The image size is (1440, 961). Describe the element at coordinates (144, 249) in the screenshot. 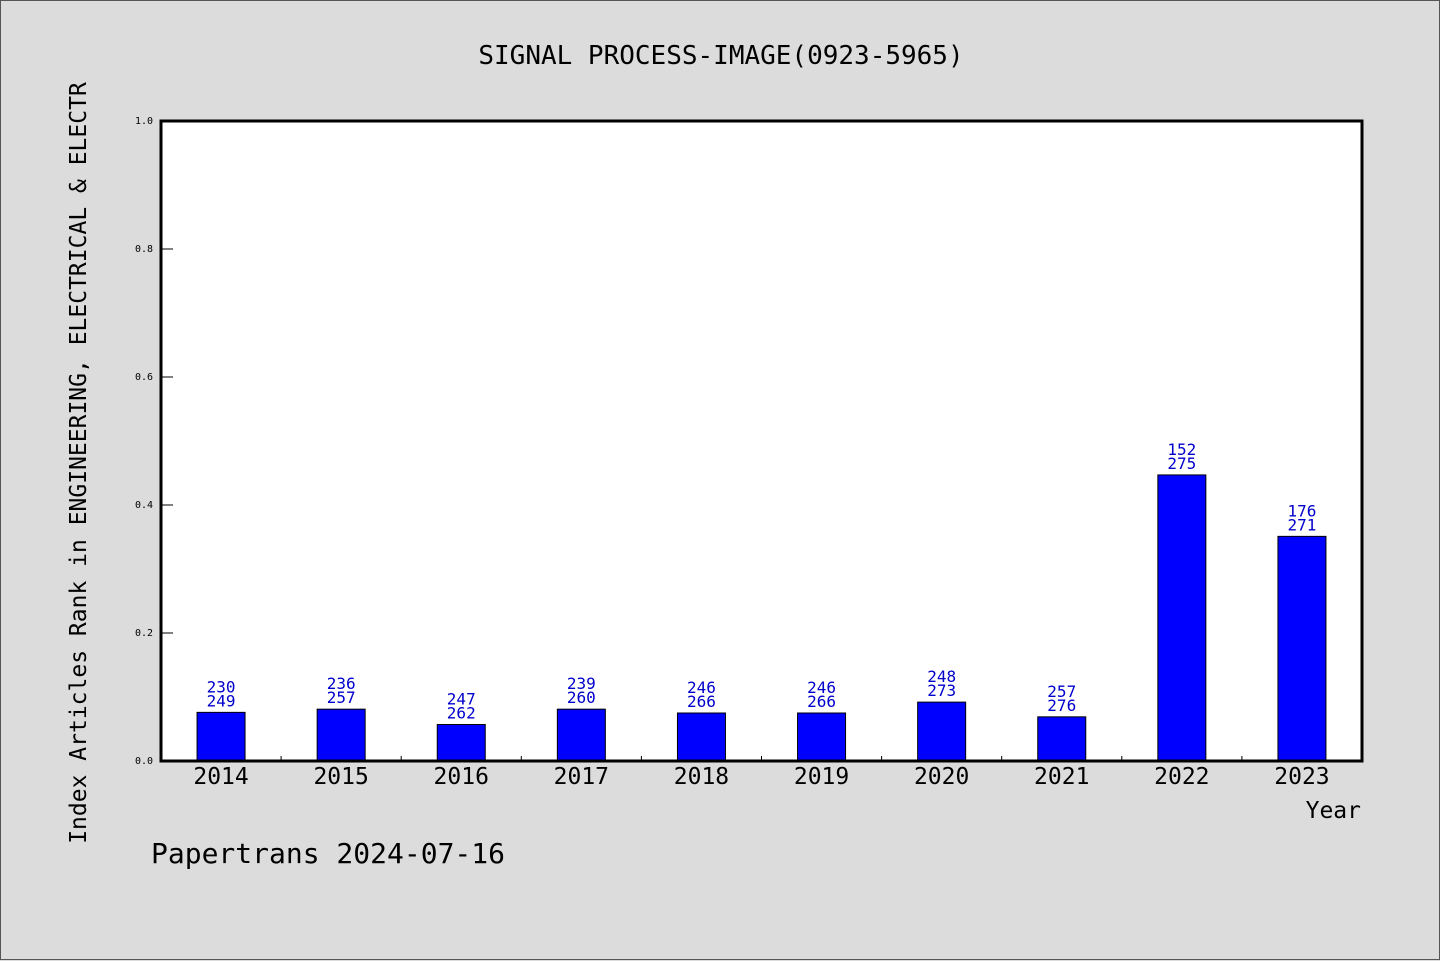

I see `y-tick-label-0.8: 0.8` at that location.